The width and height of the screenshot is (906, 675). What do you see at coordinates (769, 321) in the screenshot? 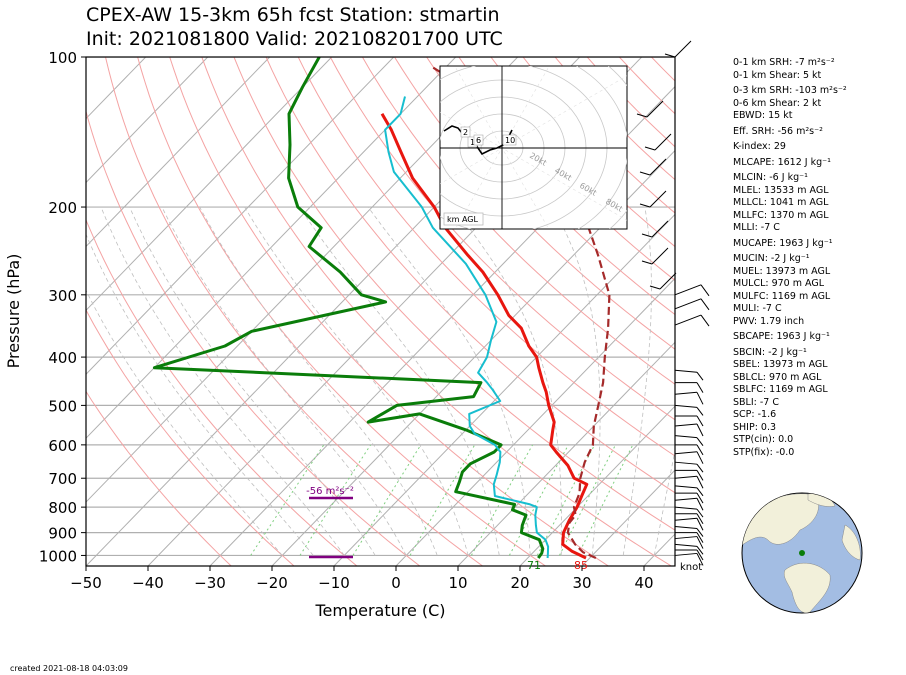
I see `sounding-index: PWV: 1.79 inch` at bounding box center [769, 321].